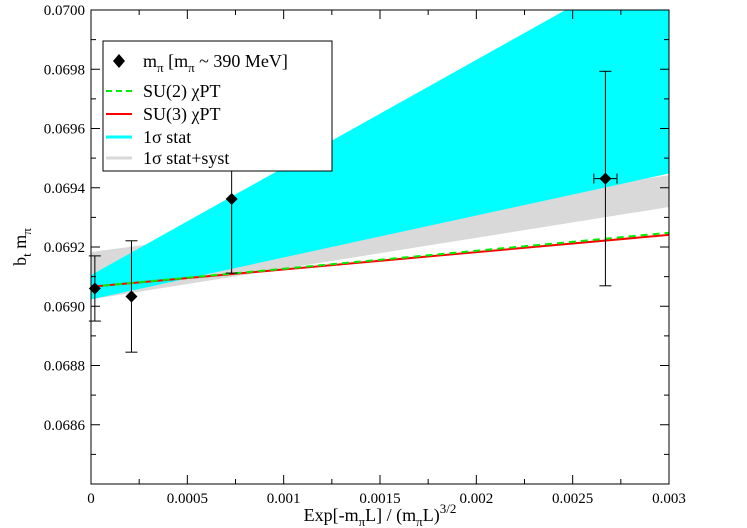  I want to click on su2-line, so click(380, 259).